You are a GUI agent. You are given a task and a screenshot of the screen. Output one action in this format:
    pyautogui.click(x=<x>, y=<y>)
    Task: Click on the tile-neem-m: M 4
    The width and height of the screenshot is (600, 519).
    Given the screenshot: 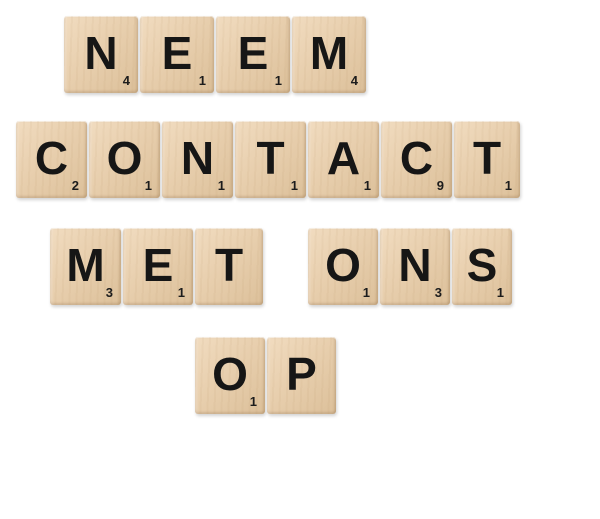 What is the action you would take?
    pyautogui.click(x=329, y=54)
    